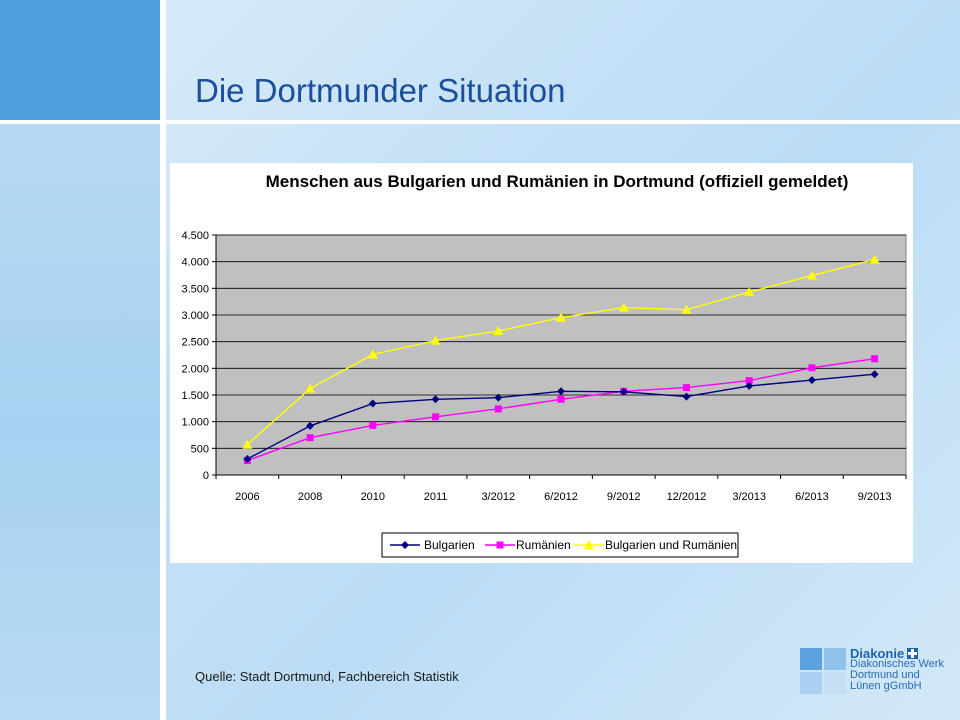 The width and height of the screenshot is (960, 720). Describe the element at coordinates (897, 664) in the screenshot. I see `logo-line-1: Diakonisches Werk` at that location.